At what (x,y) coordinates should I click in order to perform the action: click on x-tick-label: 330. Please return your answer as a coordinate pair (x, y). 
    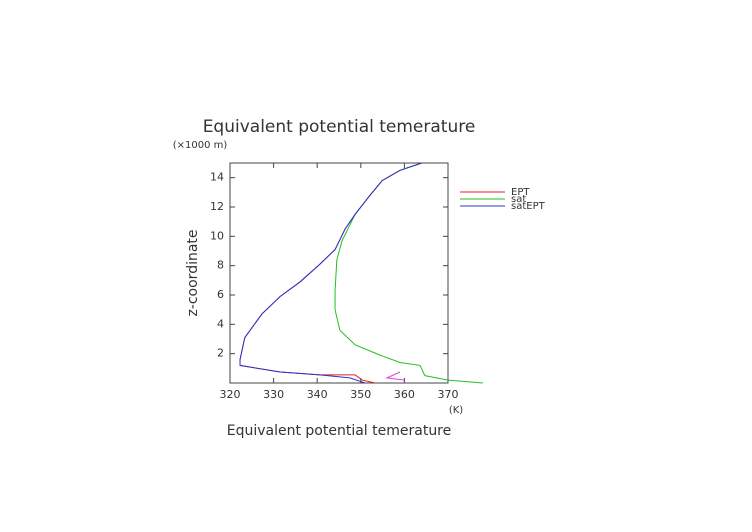
    Looking at the image, I should click on (273, 394).